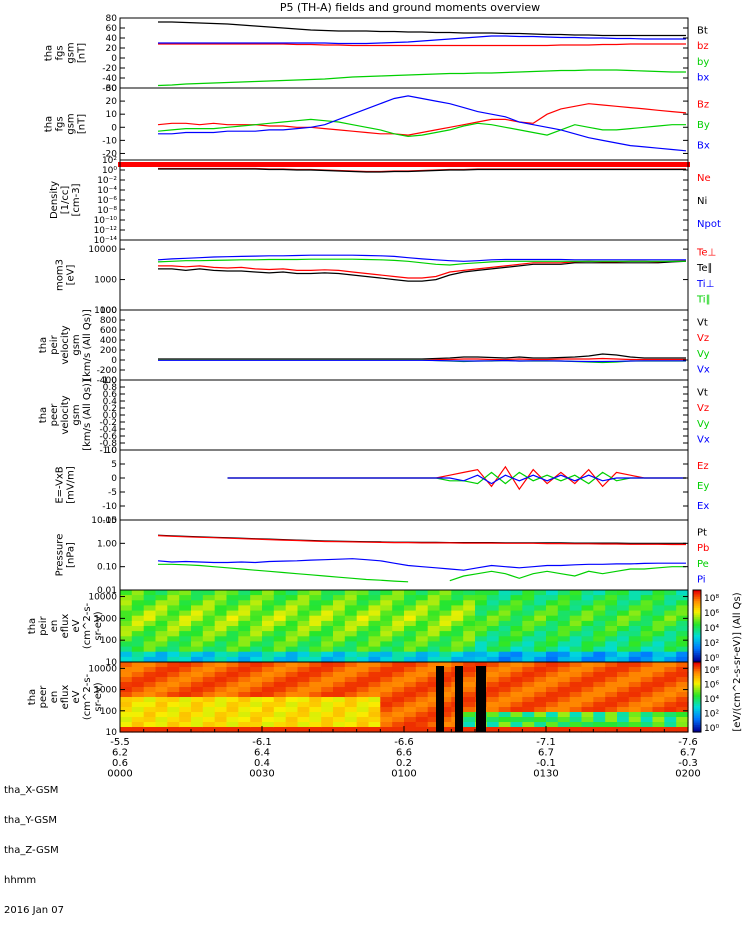 This screenshot has height=926, width=750. Describe the element at coordinates (711, 599) in the screenshot. I see `colorbar-tick-label: 10⁸` at that location.